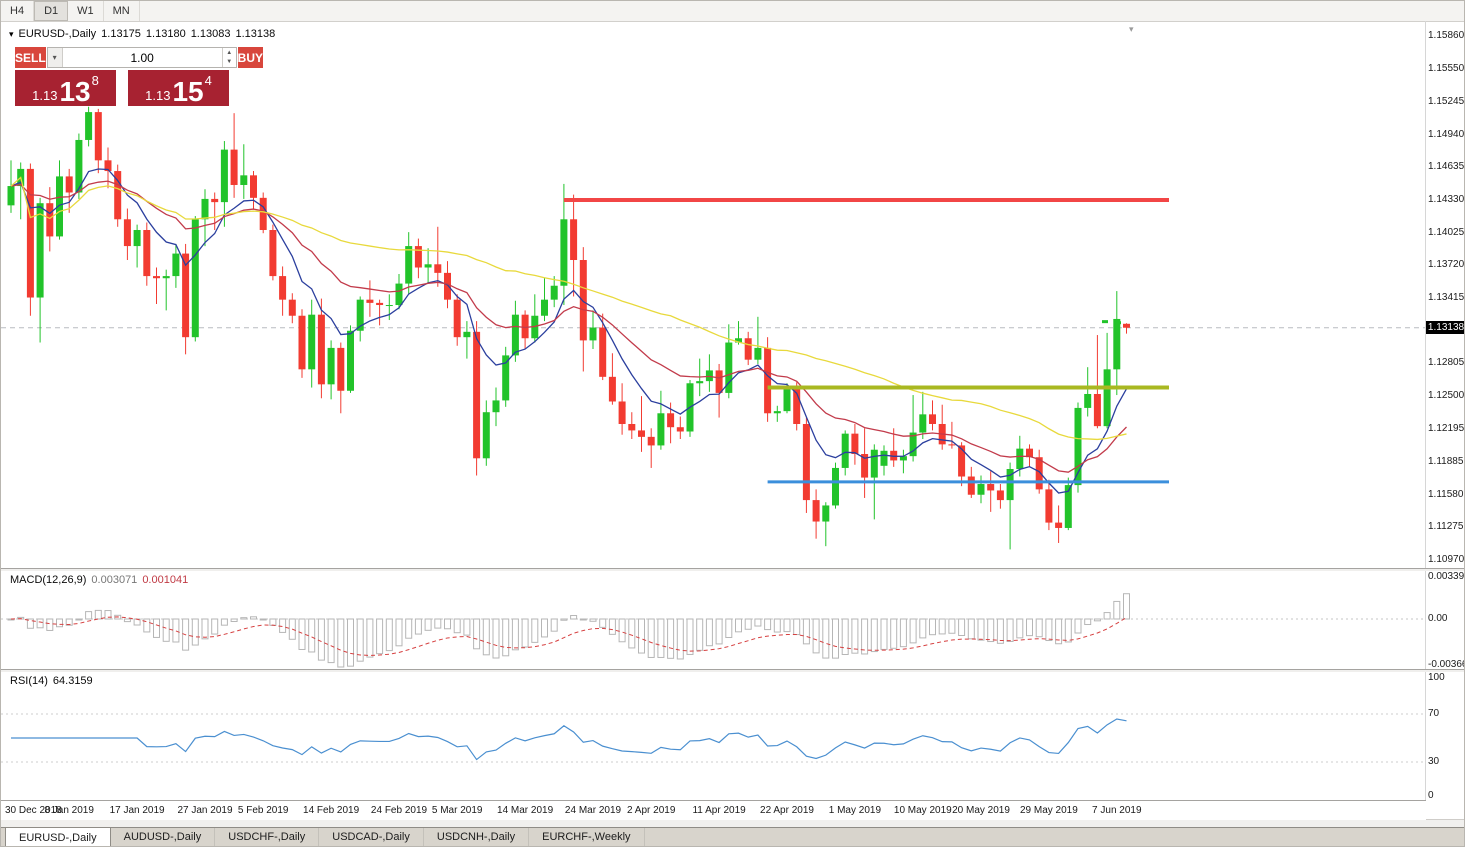  What do you see at coordinates (1446, 494) in the screenshot?
I see `price-axis-label: 1.11580` at bounding box center [1446, 494].